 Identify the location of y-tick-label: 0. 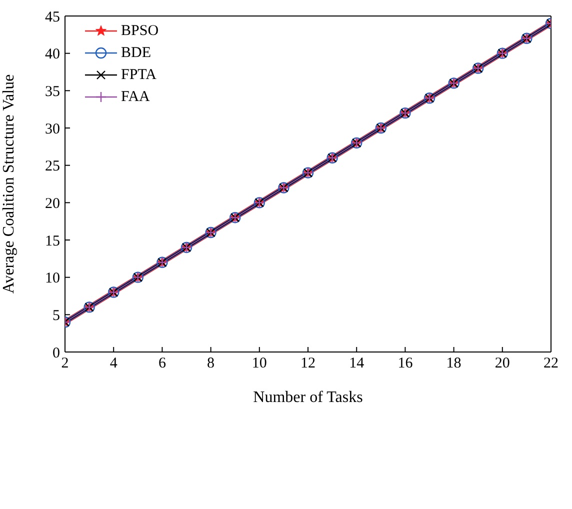
(56, 353).